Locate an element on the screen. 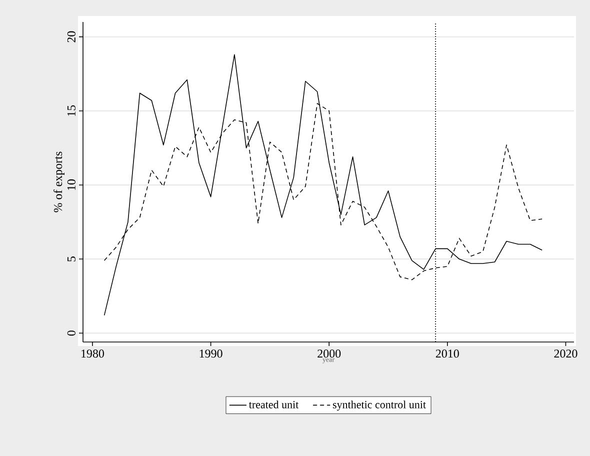 The height and width of the screenshot is (456, 590). x-tick-label: 1990 is located at coordinates (211, 354).